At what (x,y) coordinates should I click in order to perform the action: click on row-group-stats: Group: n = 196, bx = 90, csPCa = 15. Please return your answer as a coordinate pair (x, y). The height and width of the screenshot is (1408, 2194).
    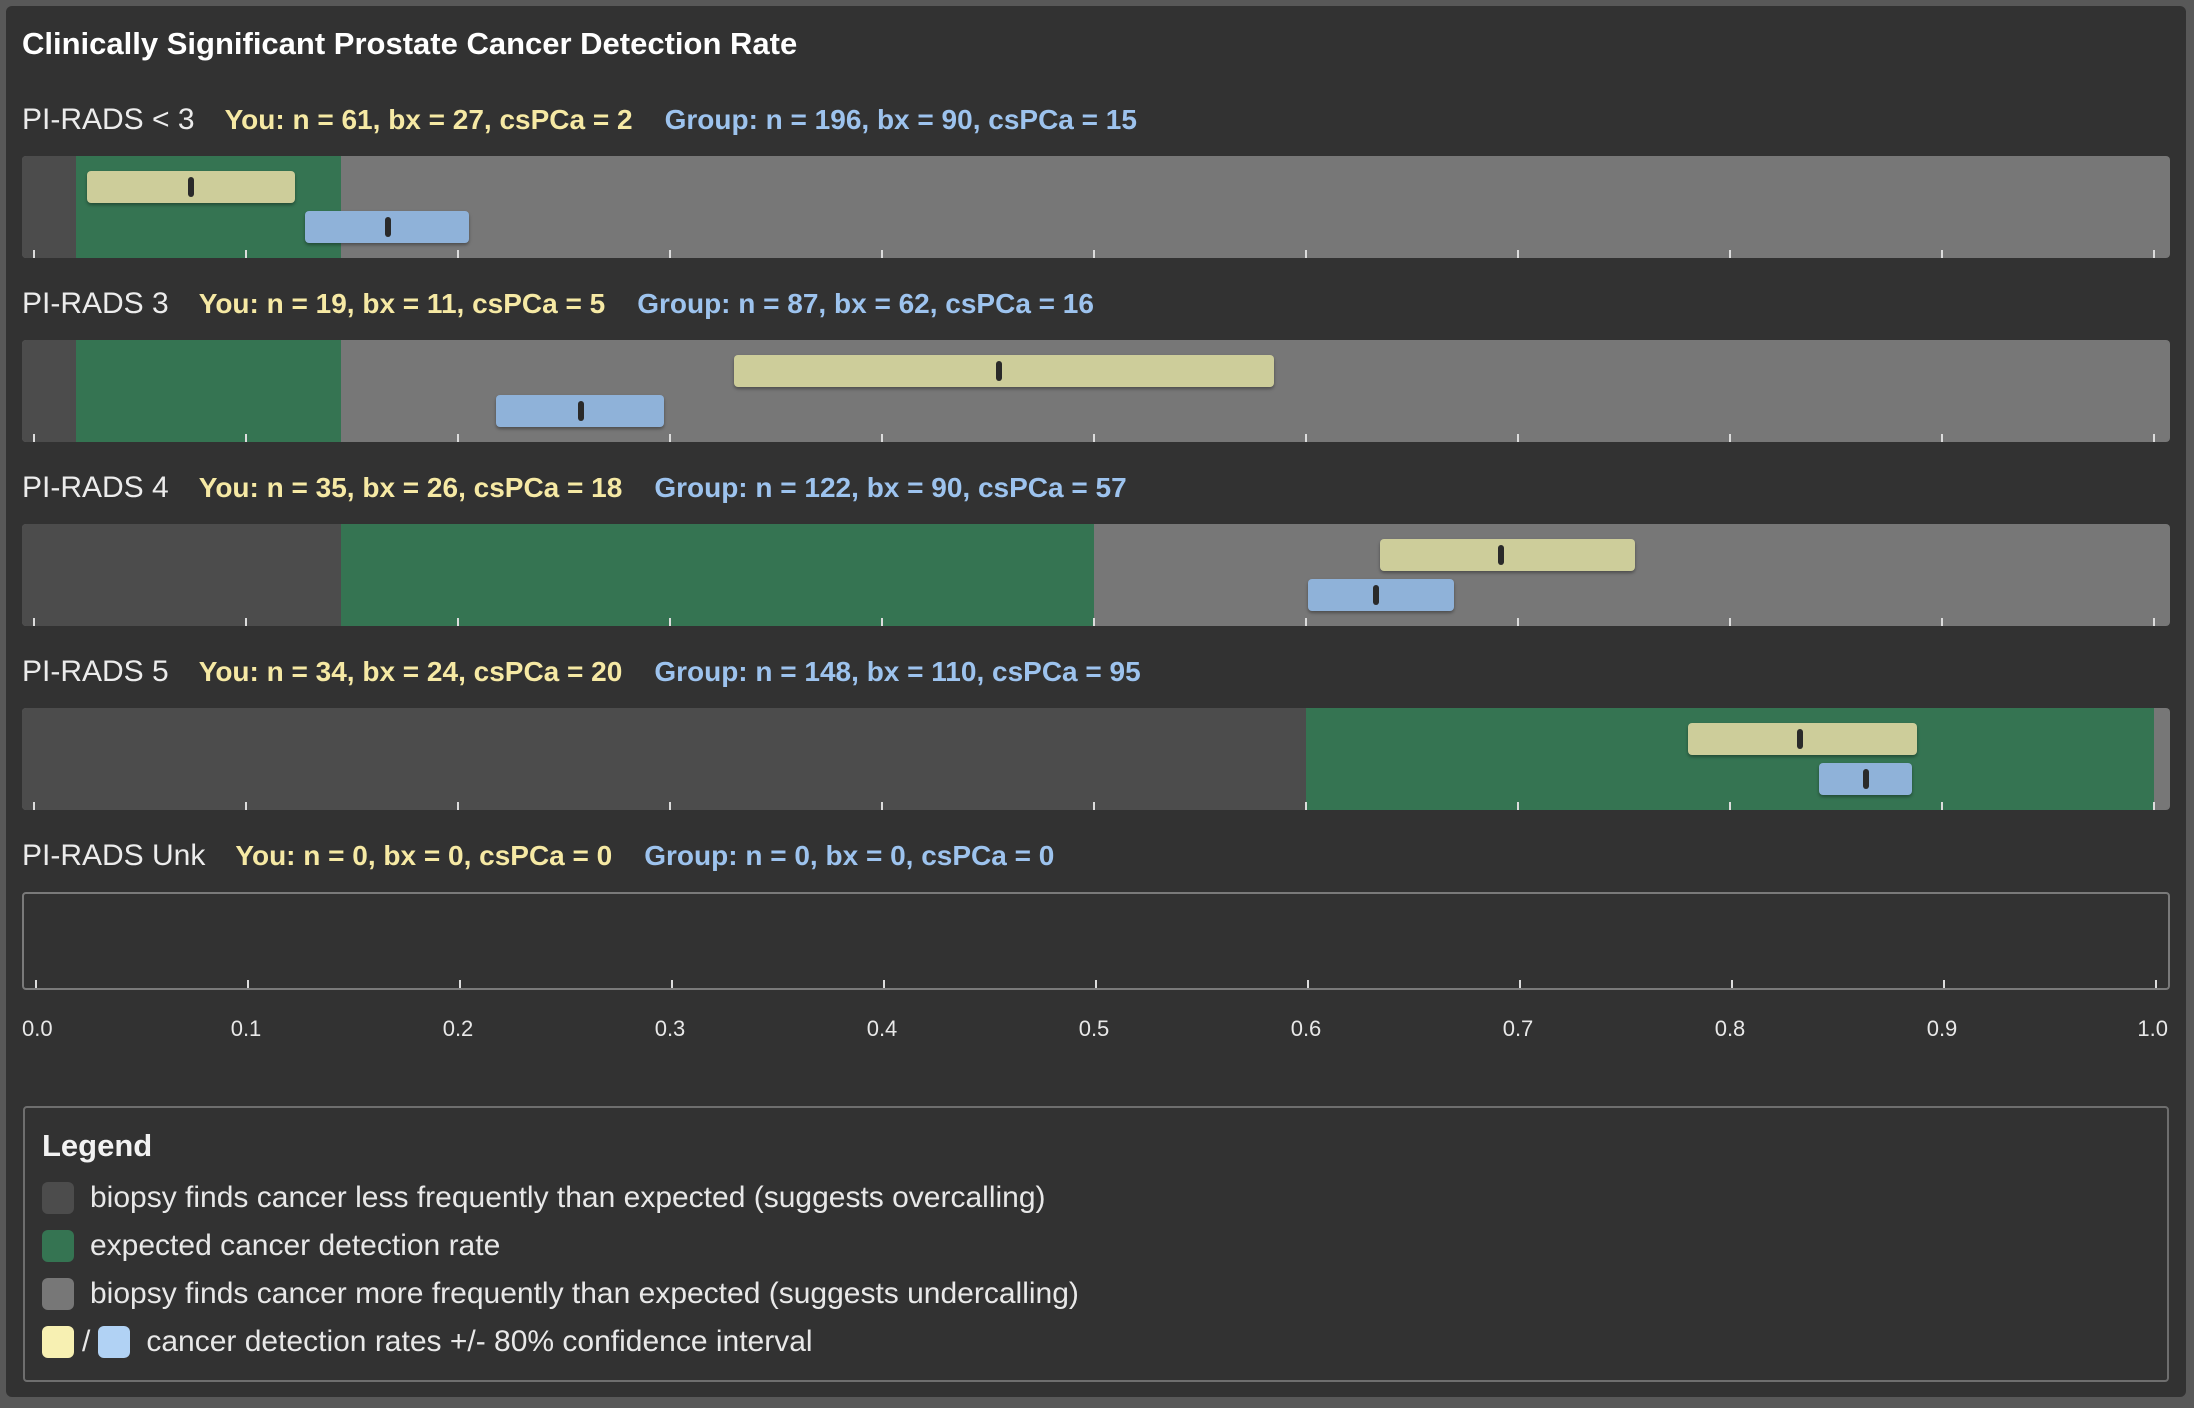
    Looking at the image, I should click on (900, 119).